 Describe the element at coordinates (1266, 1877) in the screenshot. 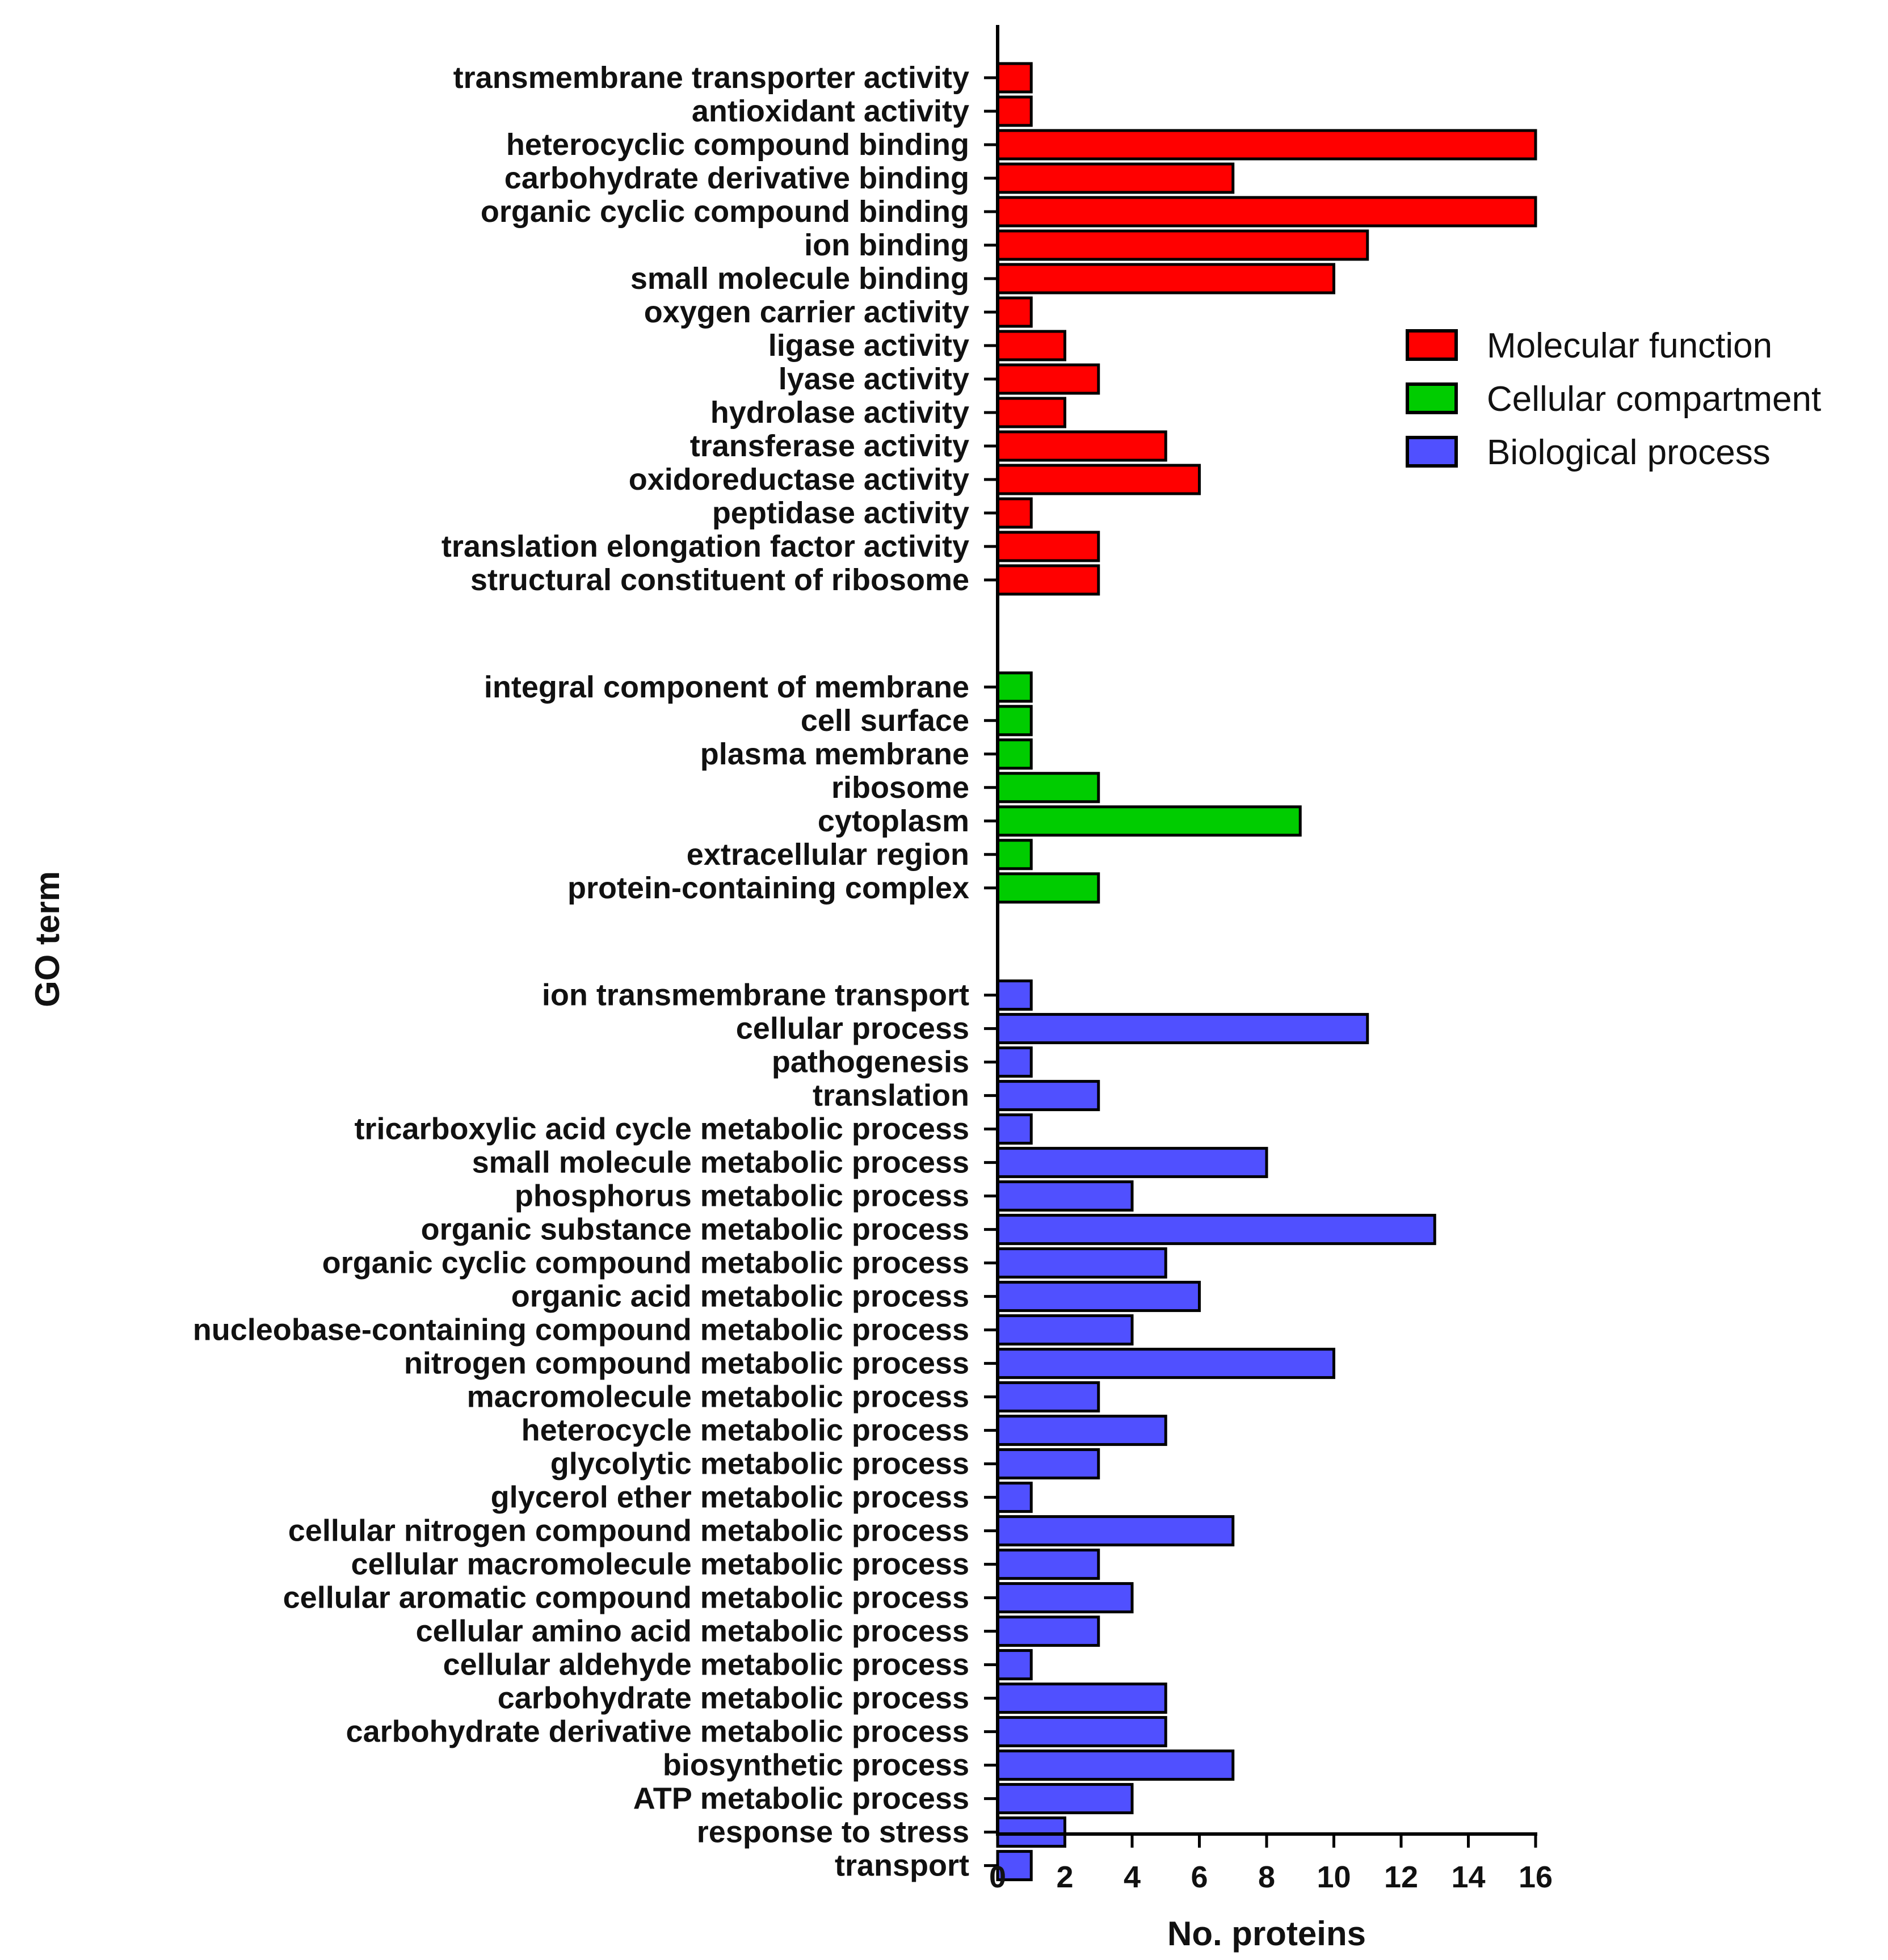

I see `x-tick-label: 8` at that location.